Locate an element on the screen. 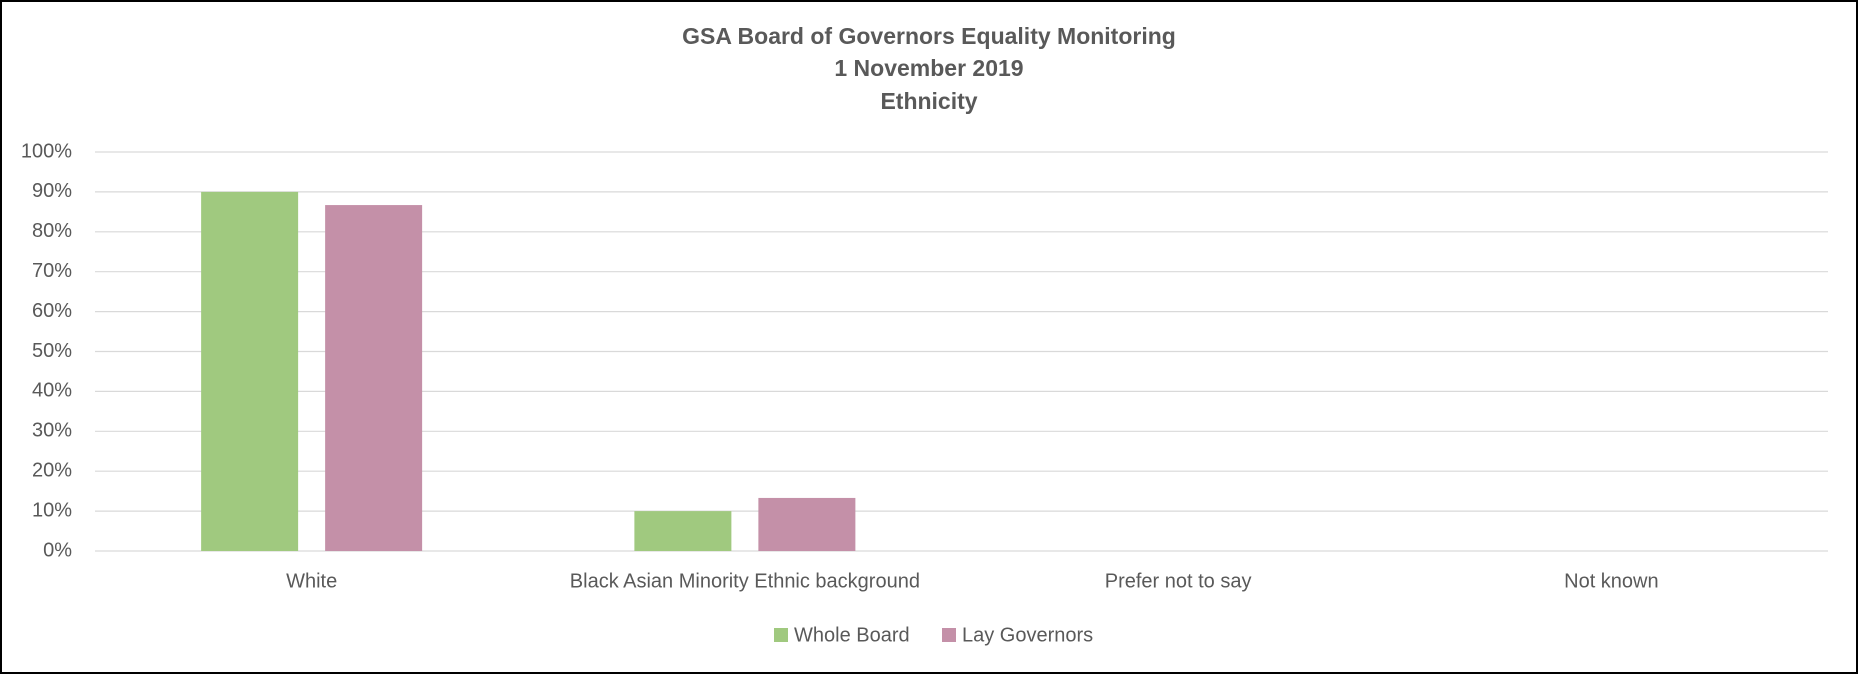 The height and width of the screenshot is (674, 1858). chart-subtitle: 1 November 2019 is located at coordinates (928, 68).